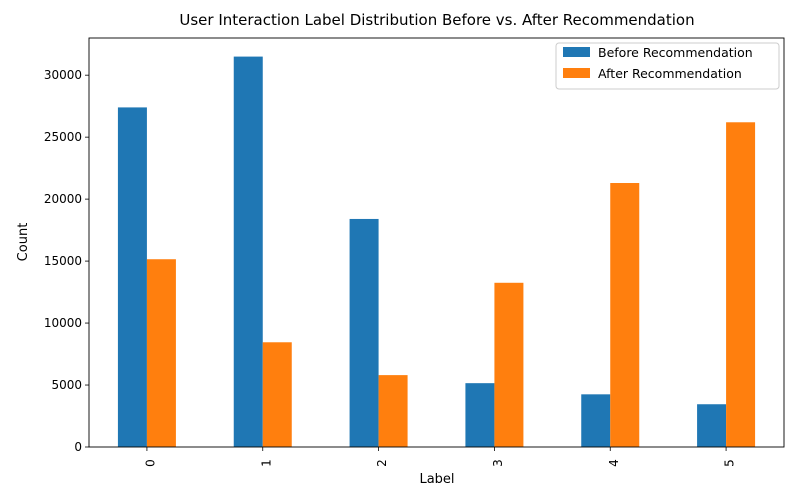 The height and width of the screenshot is (500, 800). I want to click on legend-box, so click(667, 66).